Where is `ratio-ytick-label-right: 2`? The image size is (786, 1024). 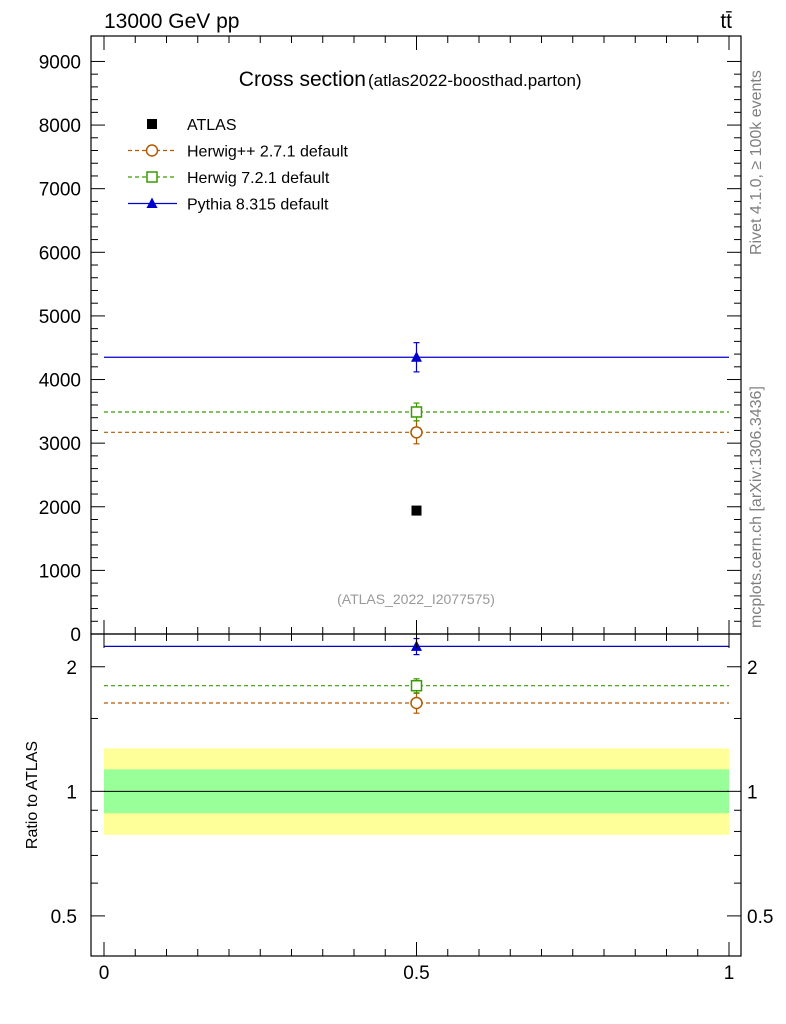
ratio-ytick-label-right: 2 is located at coordinates (752, 668).